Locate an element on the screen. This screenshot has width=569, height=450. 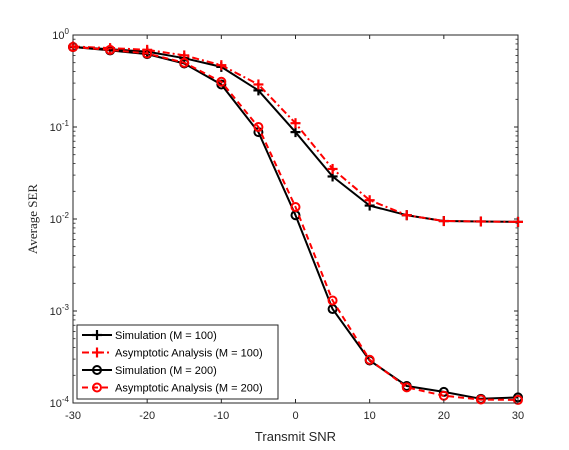
legend-label: Simulation (M = 100) is located at coordinates (166, 336).